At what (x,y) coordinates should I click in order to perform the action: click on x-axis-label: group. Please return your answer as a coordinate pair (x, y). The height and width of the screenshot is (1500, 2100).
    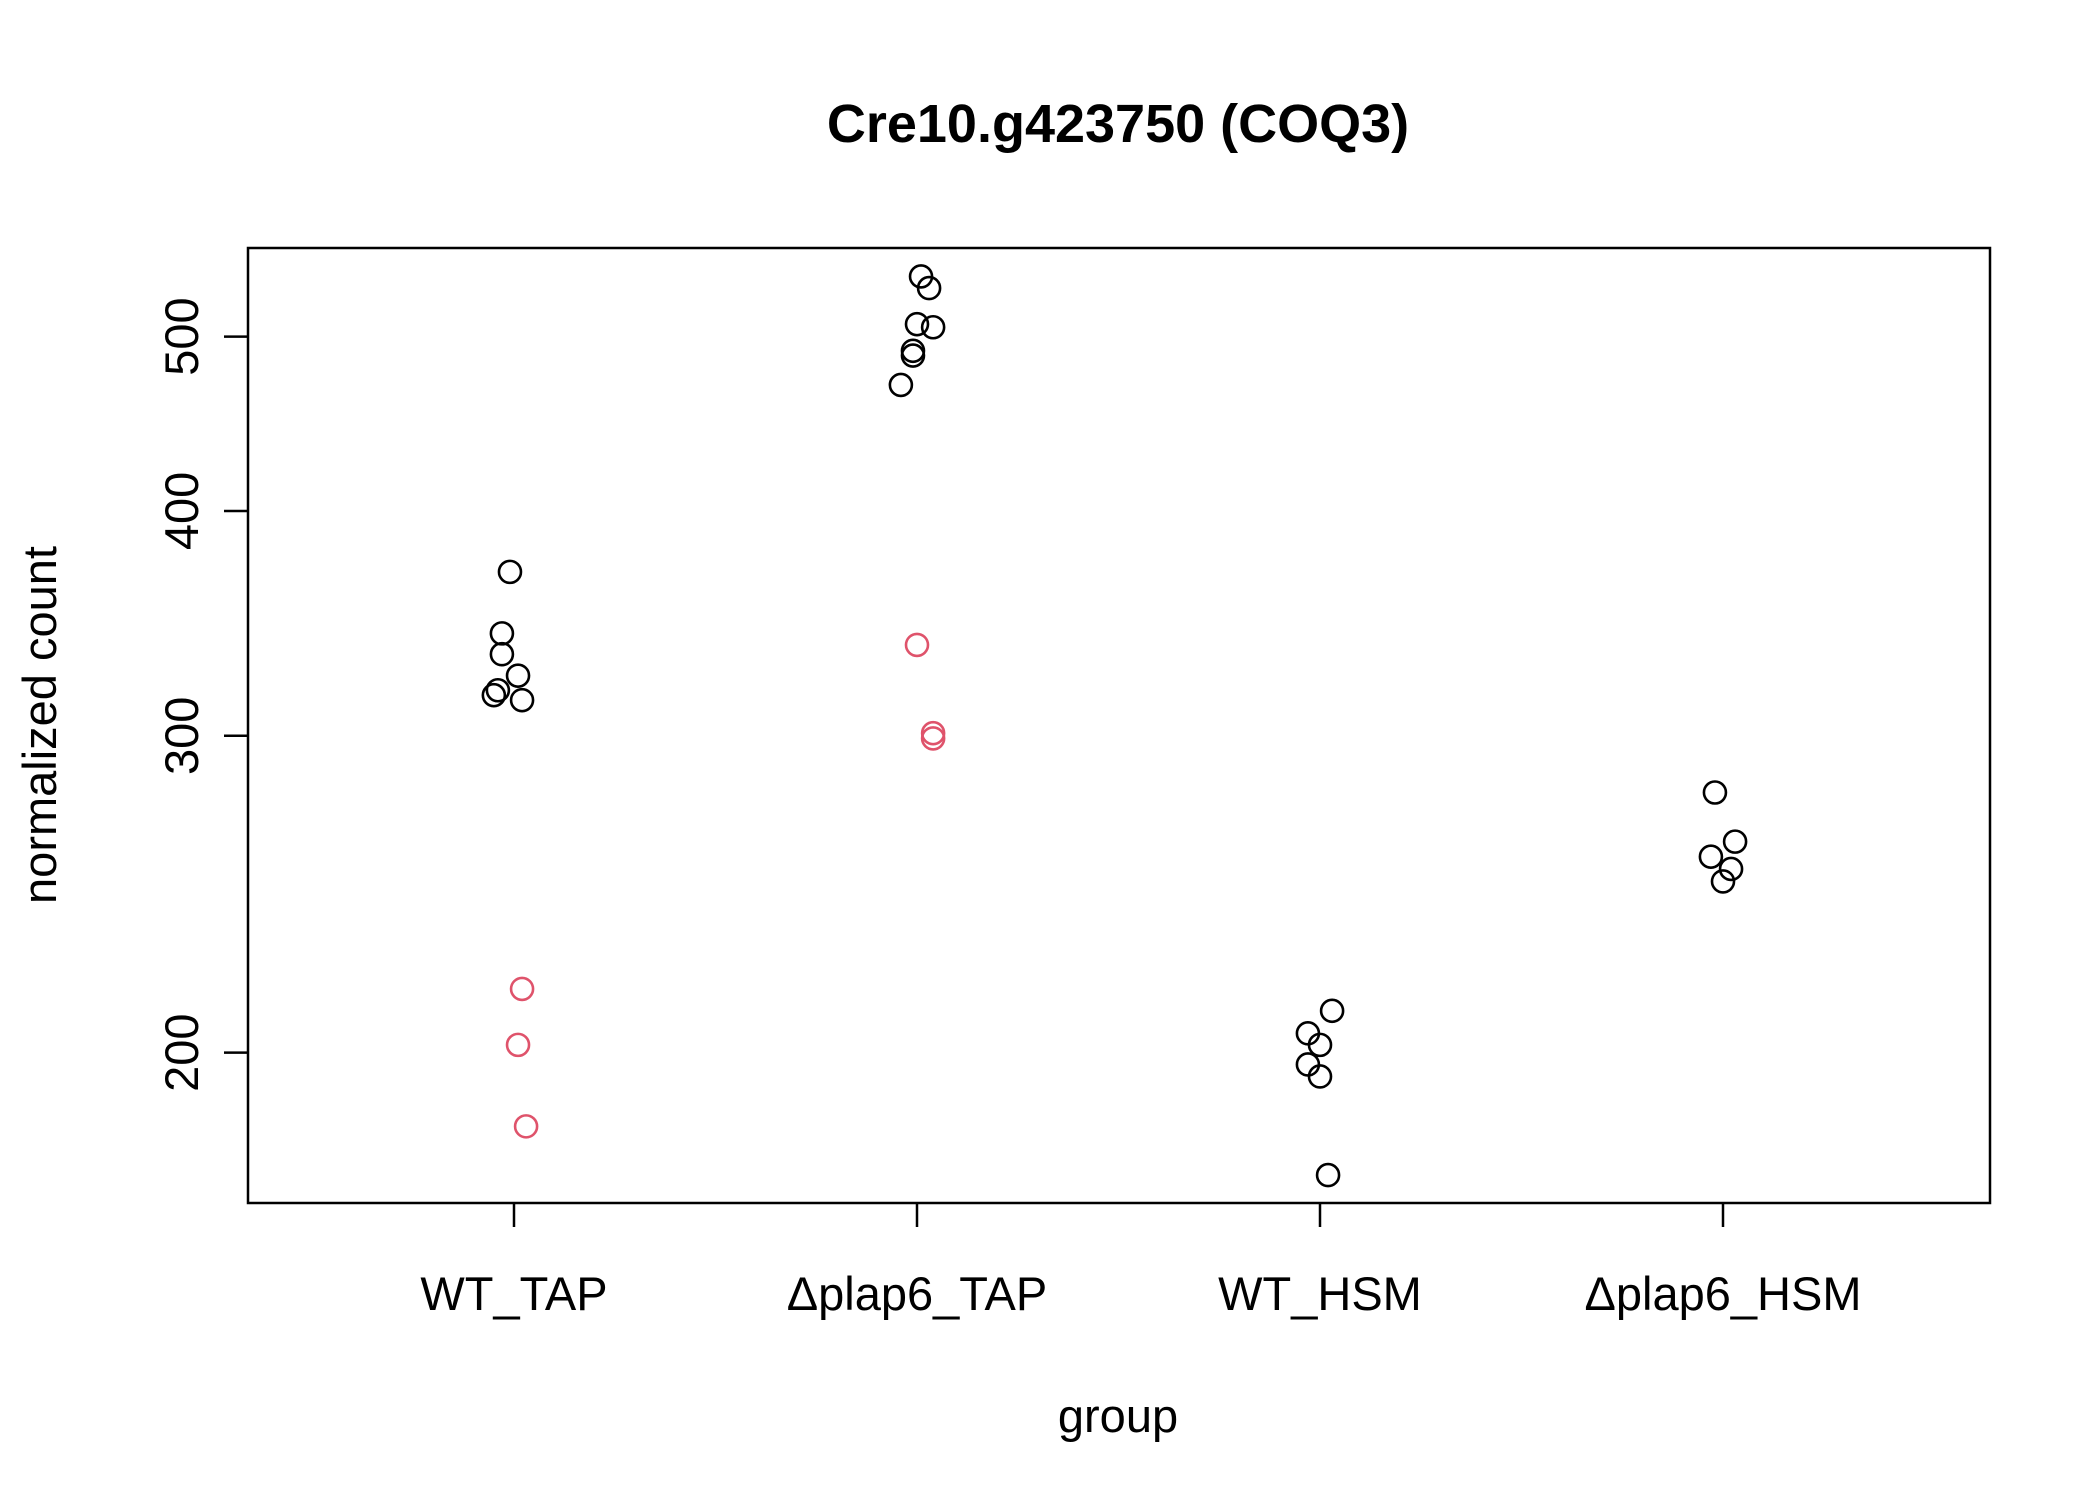
    Looking at the image, I should click on (1118, 1415).